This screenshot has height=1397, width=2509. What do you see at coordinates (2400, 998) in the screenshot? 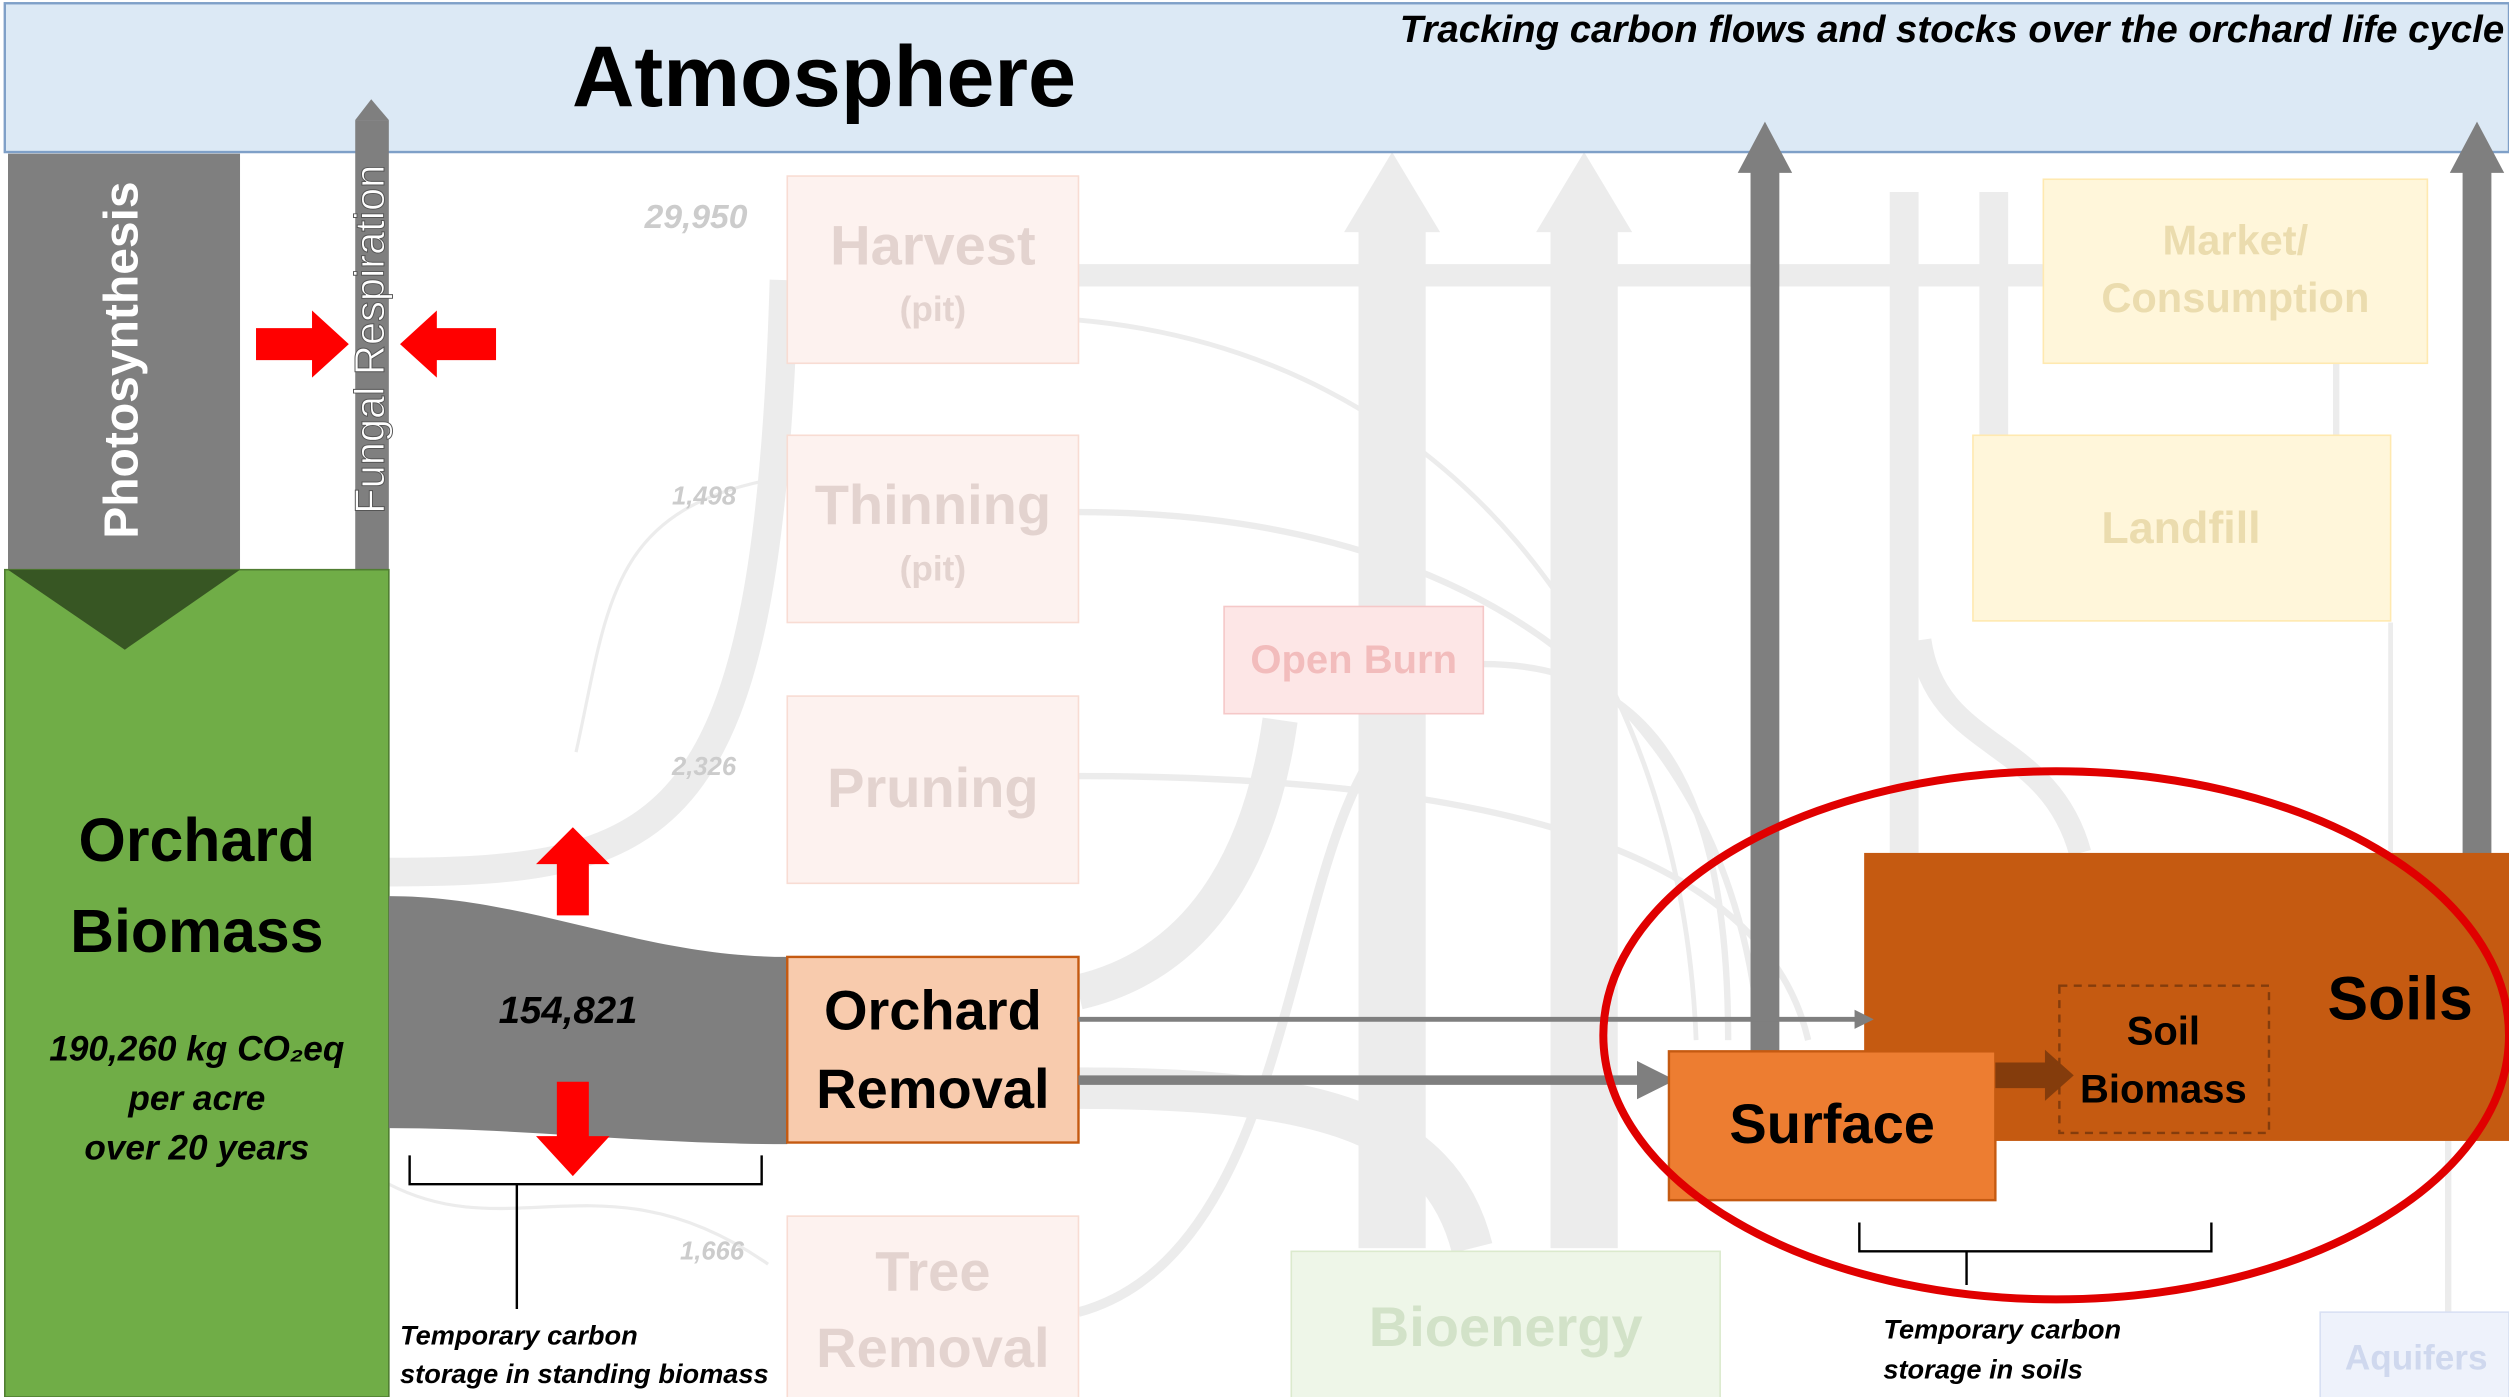
I see `node-label: Soils` at bounding box center [2400, 998].